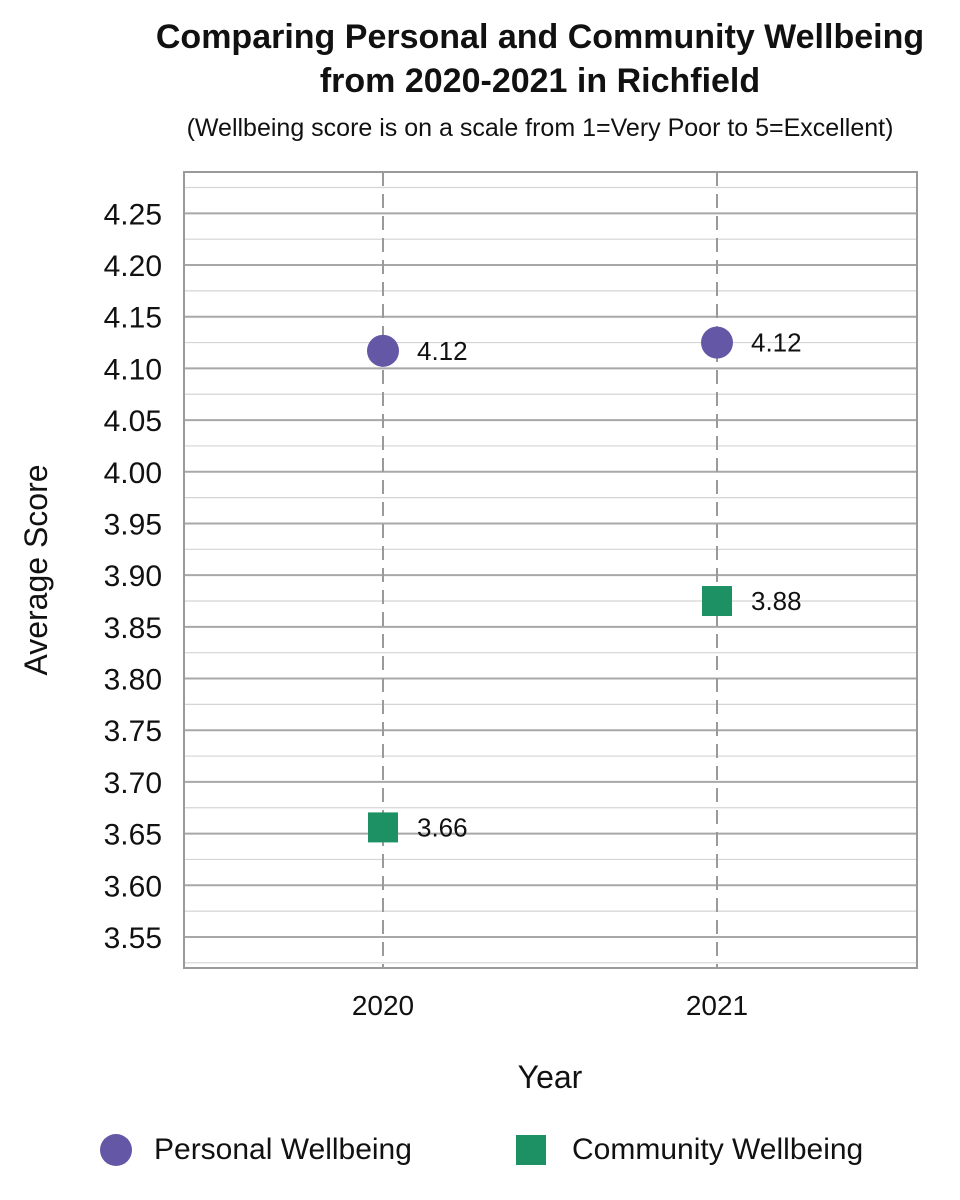  What do you see at coordinates (133, 421) in the screenshot?
I see `y-tick-label: 4.05` at bounding box center [133, 421].